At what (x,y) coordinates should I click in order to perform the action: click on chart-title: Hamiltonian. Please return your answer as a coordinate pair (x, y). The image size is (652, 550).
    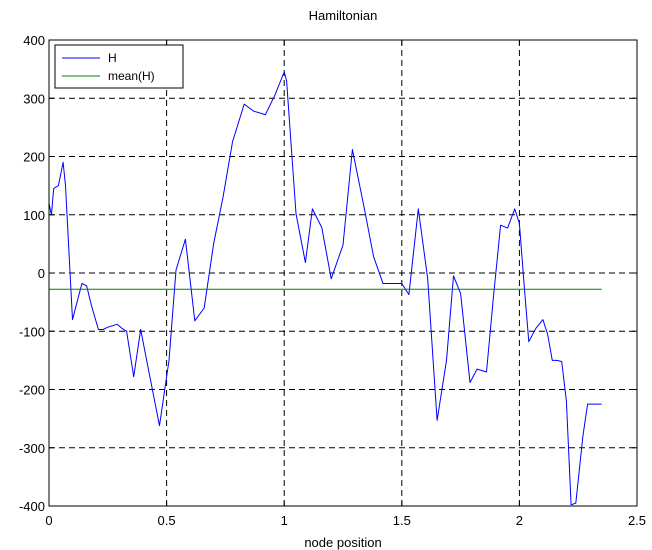
    Looking at the image, I should click on (343, 15).